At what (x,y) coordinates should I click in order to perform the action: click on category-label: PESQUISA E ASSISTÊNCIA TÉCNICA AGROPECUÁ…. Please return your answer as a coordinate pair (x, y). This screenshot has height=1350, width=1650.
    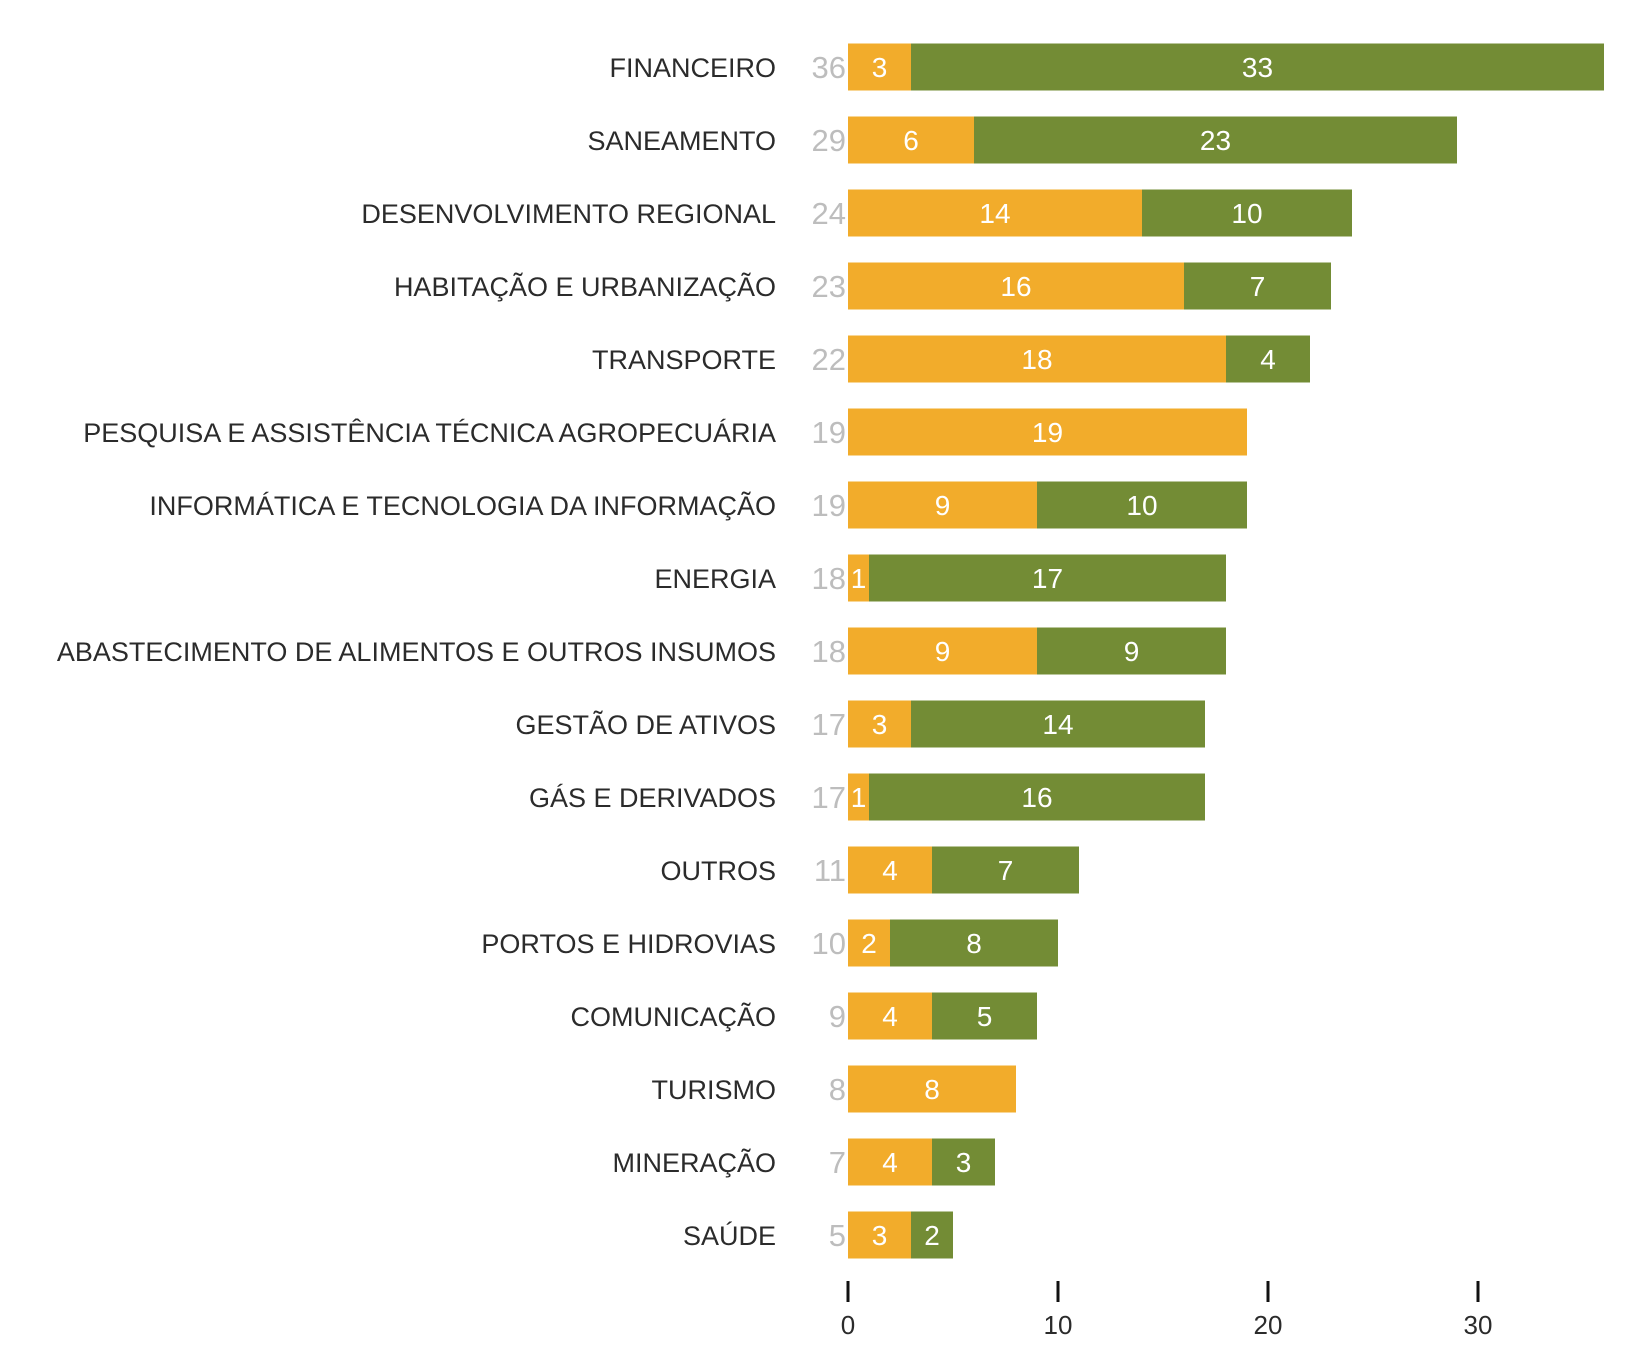
    Looking at the image, I should click on (429, 432).